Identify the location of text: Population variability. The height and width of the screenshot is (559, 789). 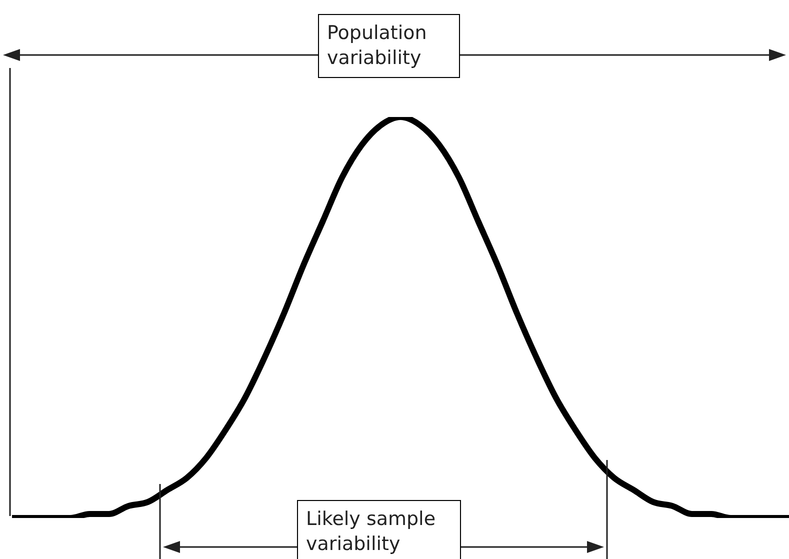
(389, 46).